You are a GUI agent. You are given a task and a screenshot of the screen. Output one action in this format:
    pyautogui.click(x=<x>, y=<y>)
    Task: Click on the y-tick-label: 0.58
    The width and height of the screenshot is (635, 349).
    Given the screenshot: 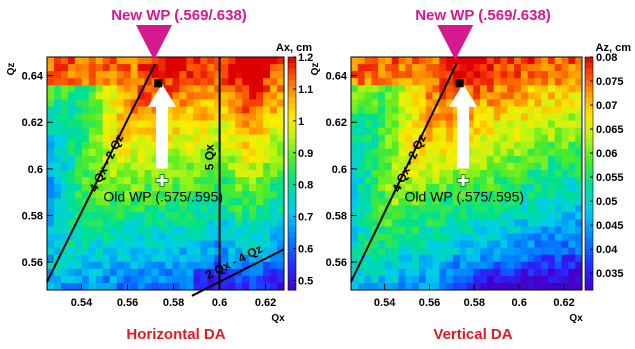 What is the action you would take?
    pyautogui.click(x=32, y=216)
    